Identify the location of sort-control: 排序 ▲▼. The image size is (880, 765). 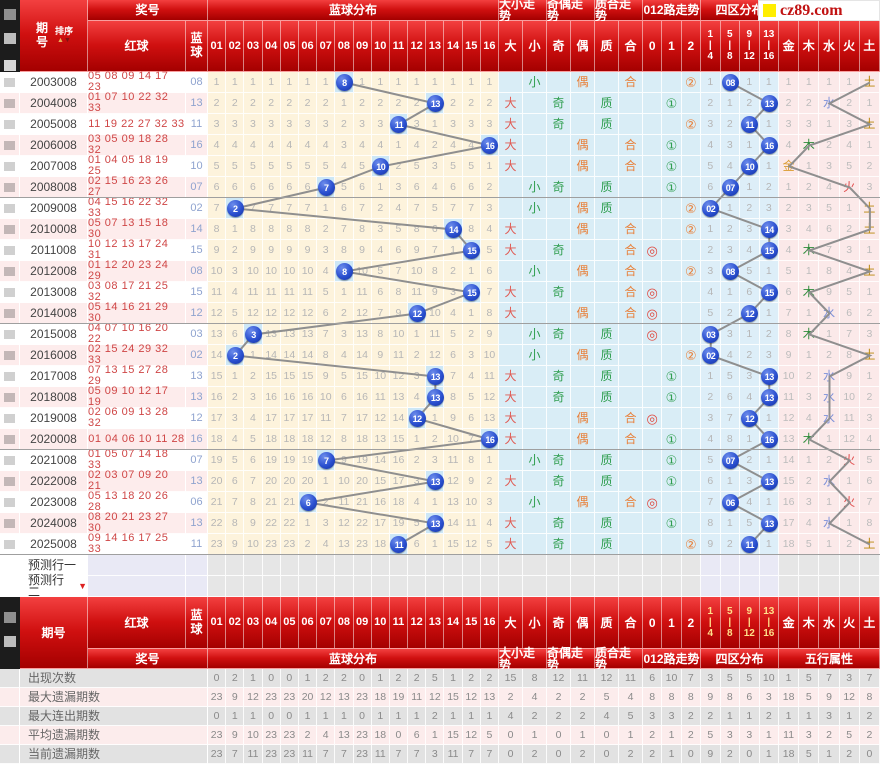
(64, 36).